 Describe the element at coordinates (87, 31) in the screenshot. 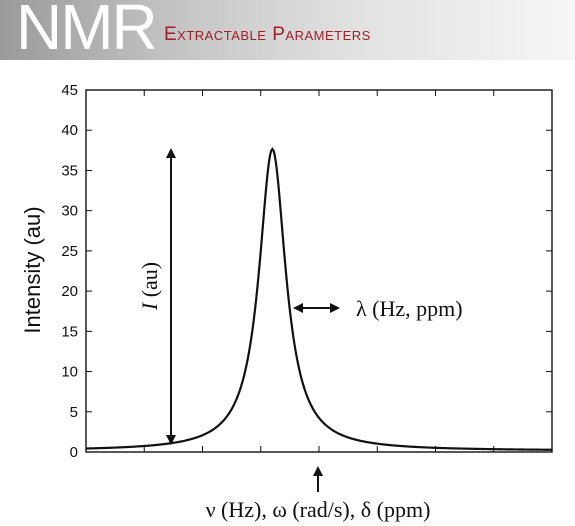

I see `nmr-title: NMR` at that location.